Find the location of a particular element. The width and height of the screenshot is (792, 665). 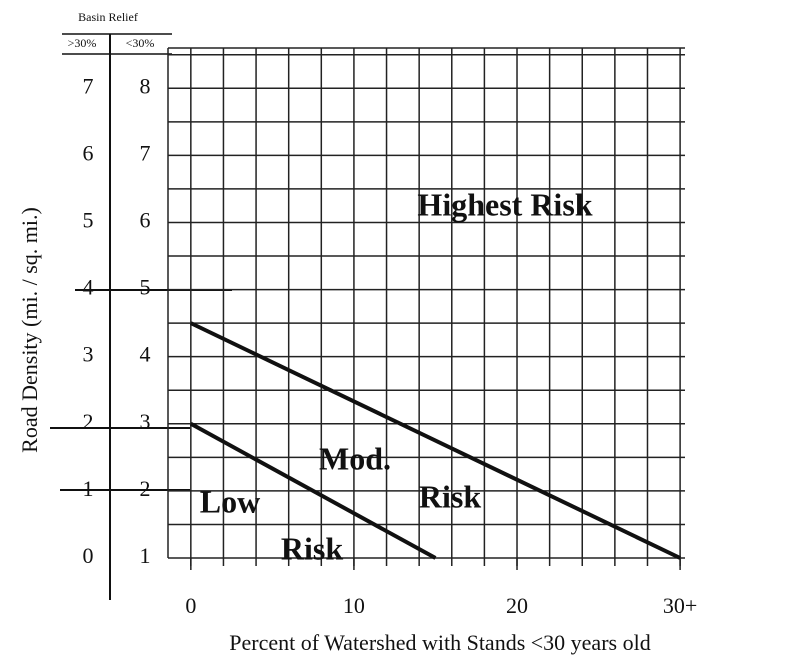

y2-tick-label: 2 is located at coordinates (88, 421).